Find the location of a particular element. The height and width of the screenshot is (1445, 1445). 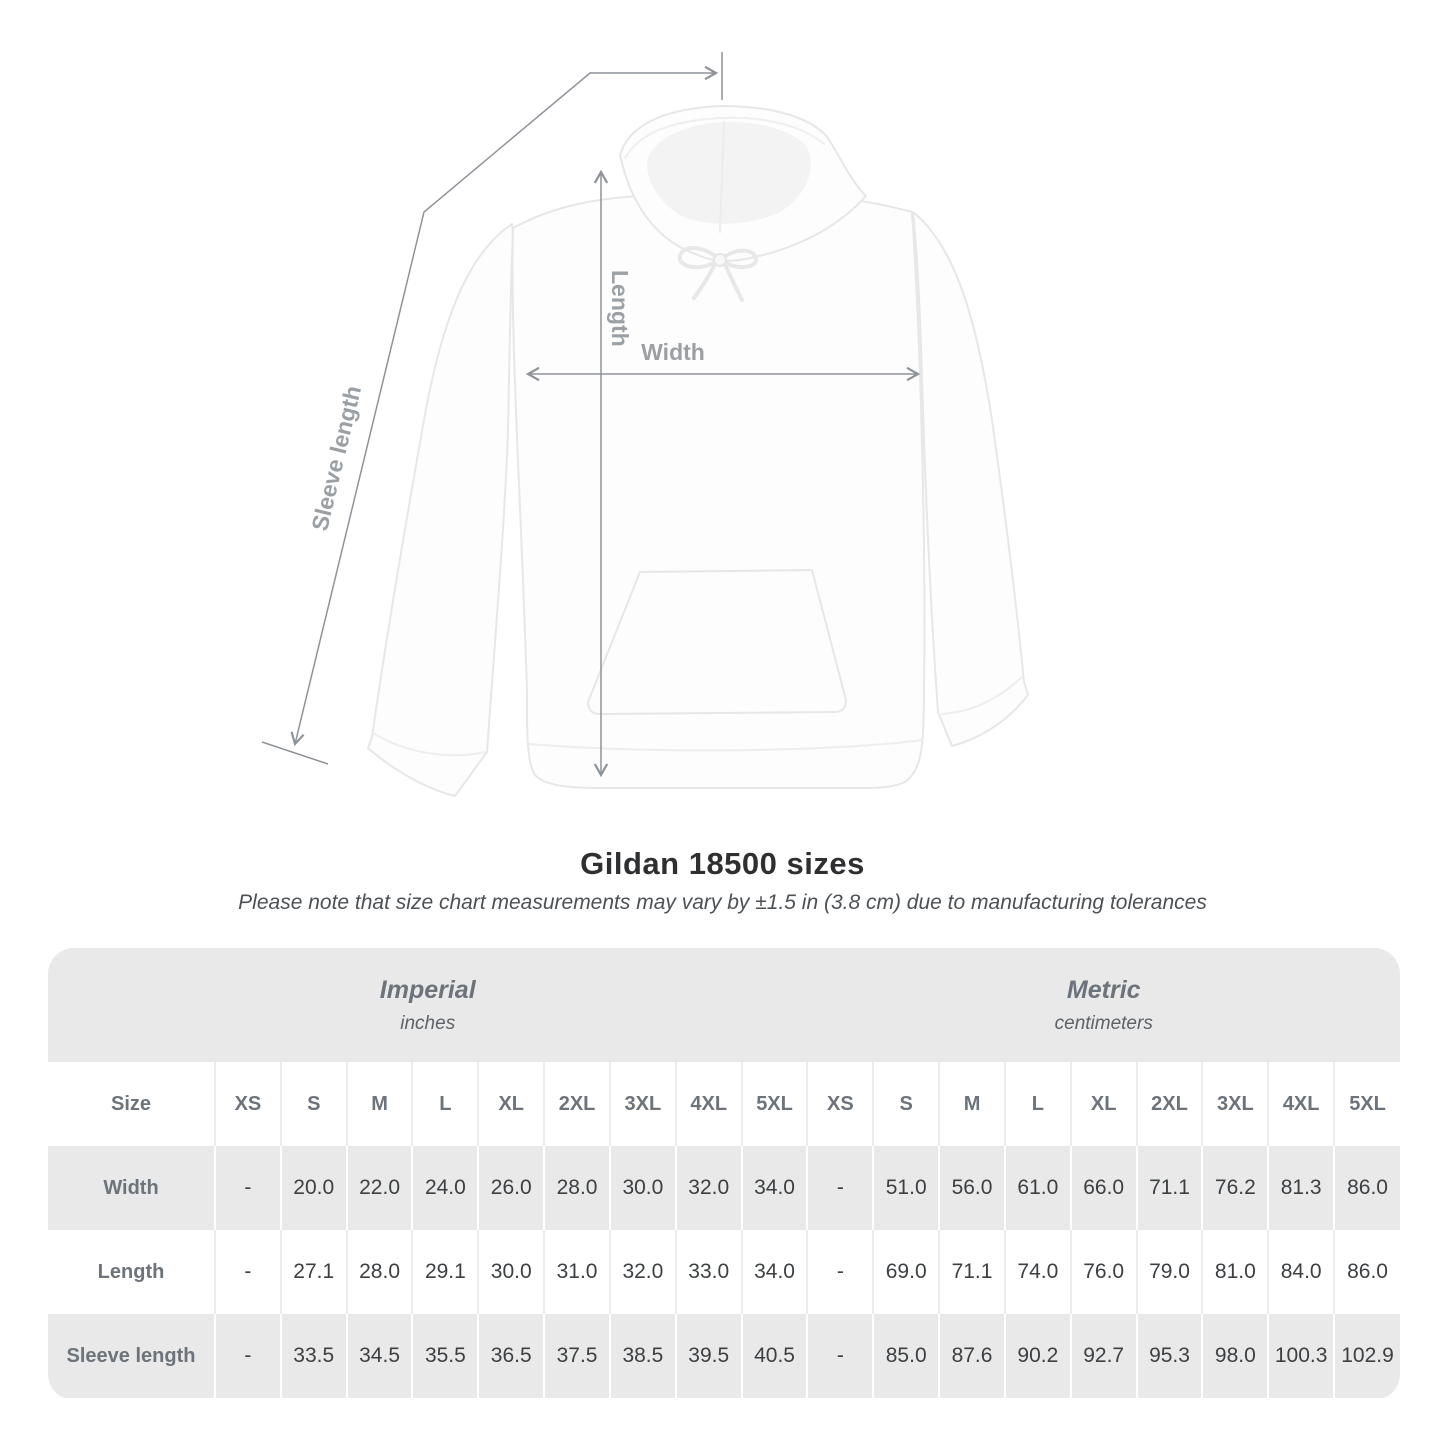

measurement-value: 76.0 is located at coordinates (1103, 1272).